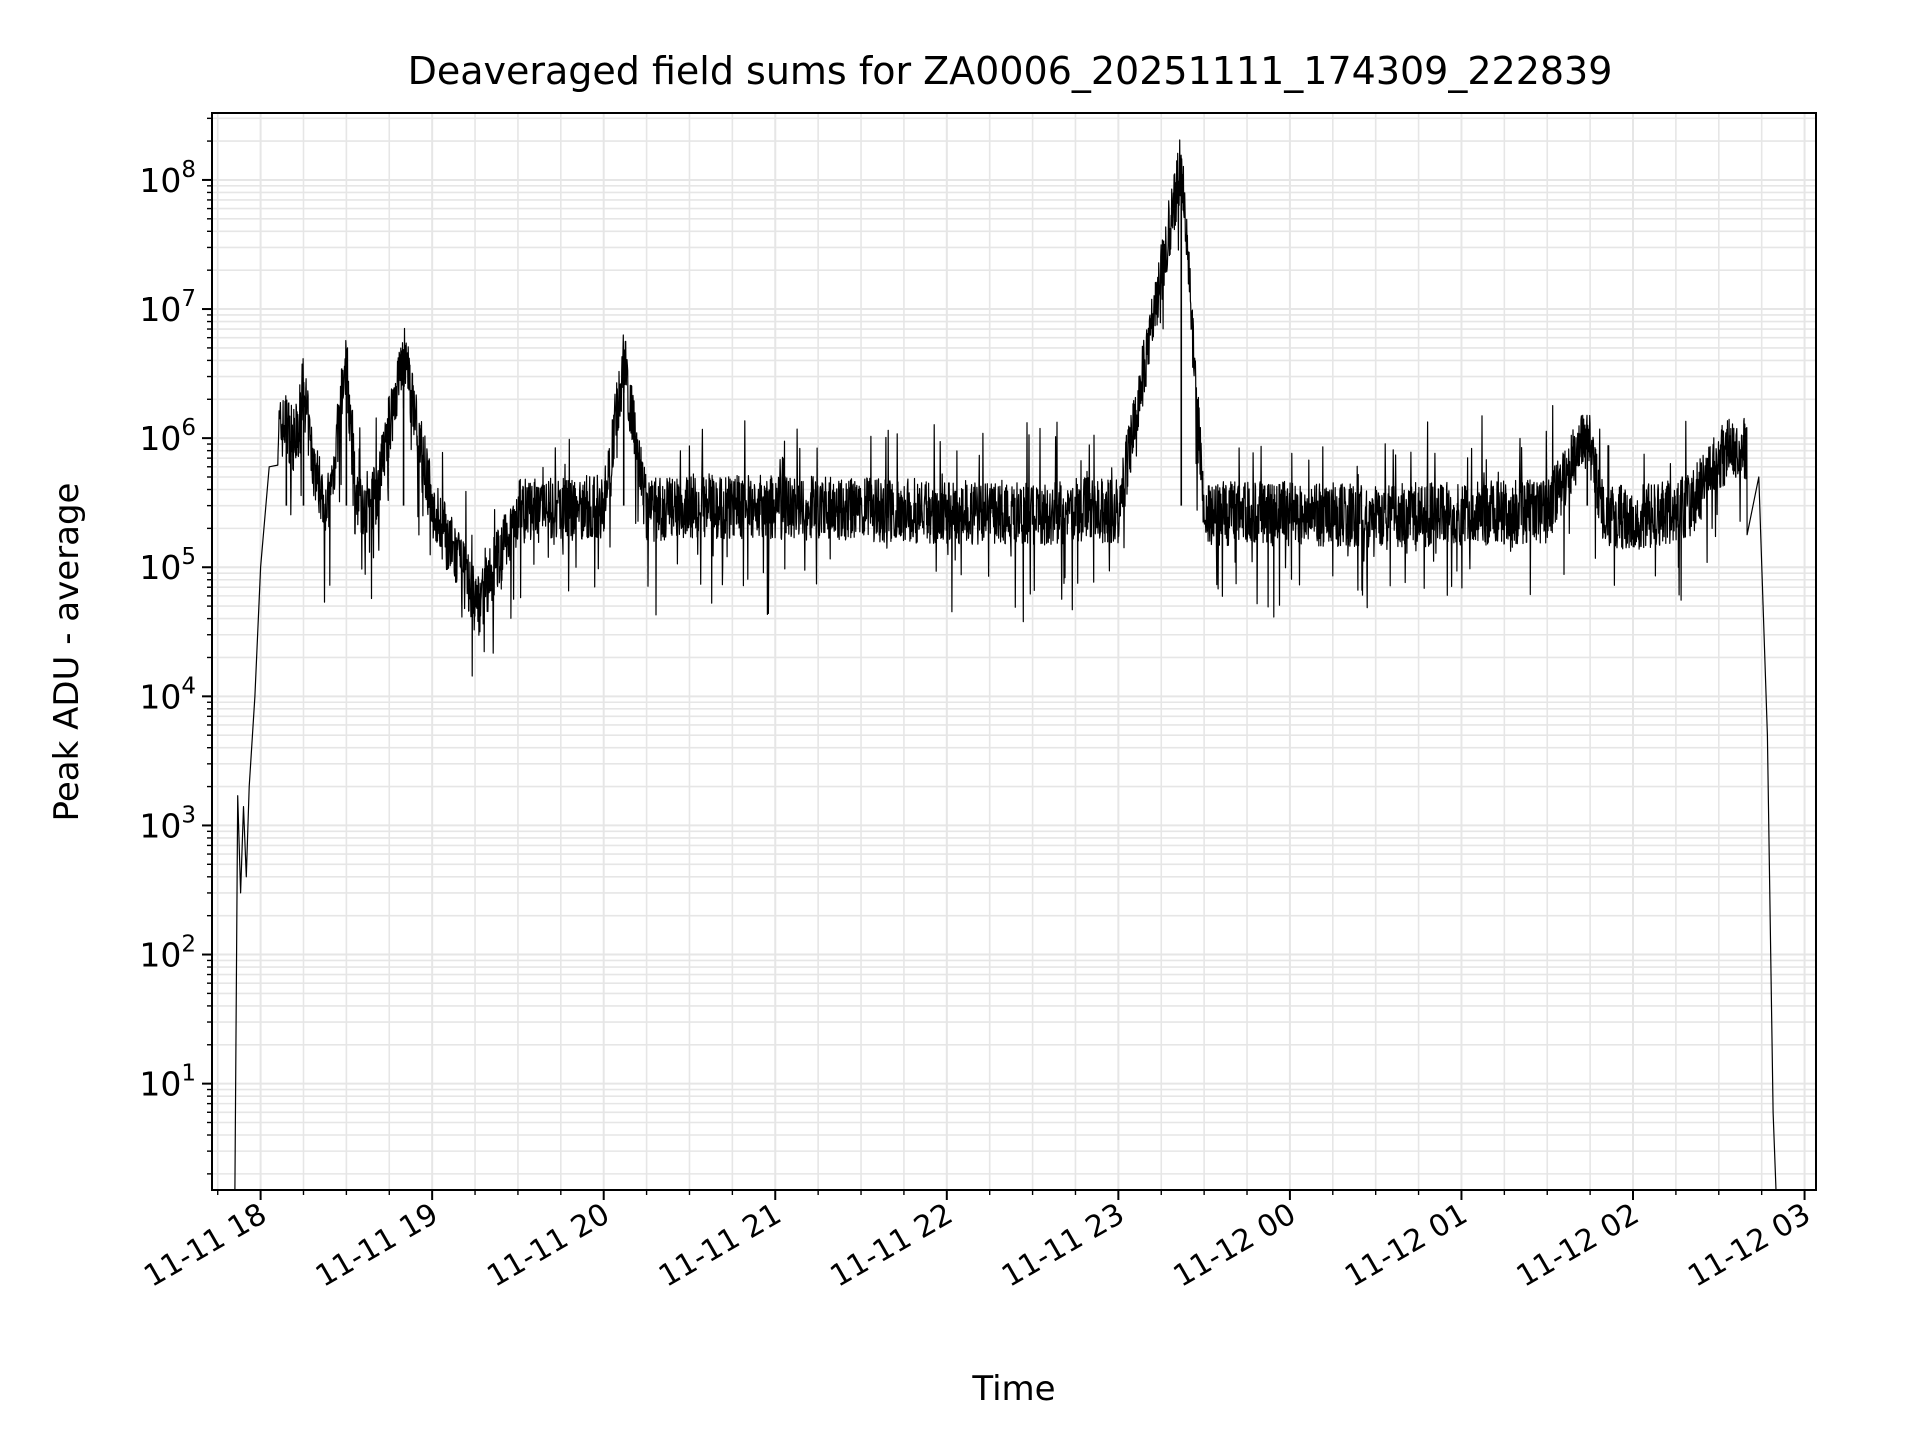  Describe the element at coordinates (167, 953) in the screenshot. I see `y-tick-label: 102` at that location.